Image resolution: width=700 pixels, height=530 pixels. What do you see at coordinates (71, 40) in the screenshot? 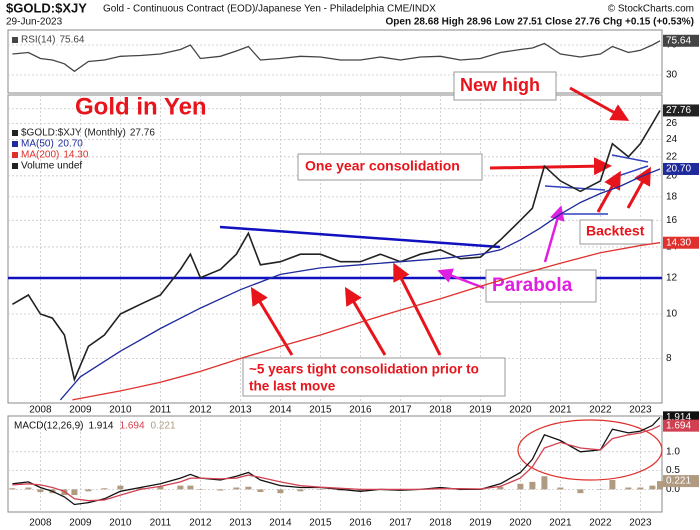
I see `legend-value: 75.64` at bounding box center [71, 40].